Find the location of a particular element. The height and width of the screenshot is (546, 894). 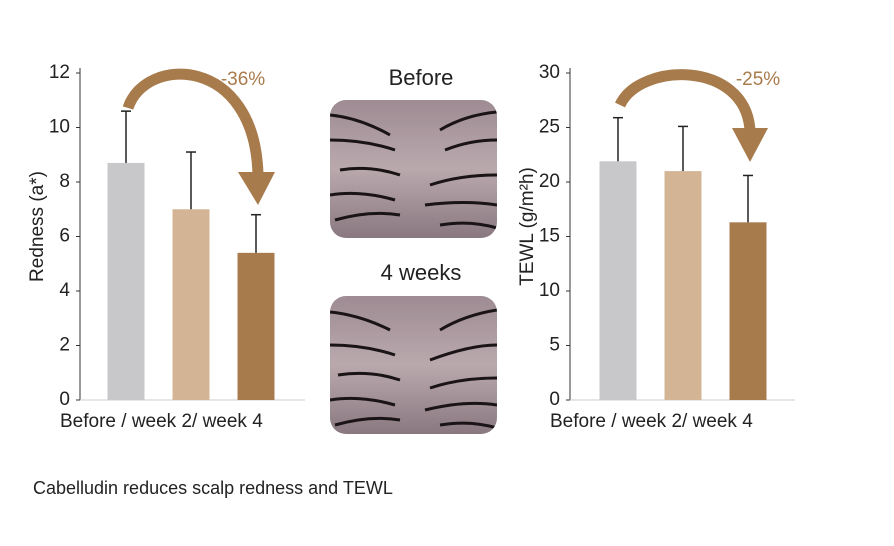

y-tick-label: 8 is located at coordinates (64, 181).